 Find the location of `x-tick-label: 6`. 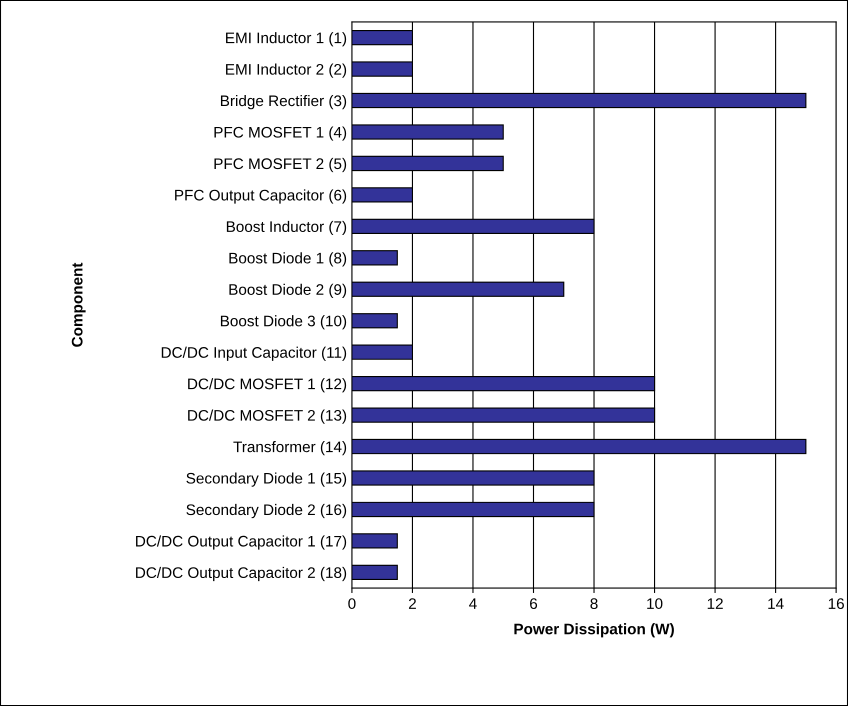

x-tick-label: 6 is located at coordinates (534, 604).